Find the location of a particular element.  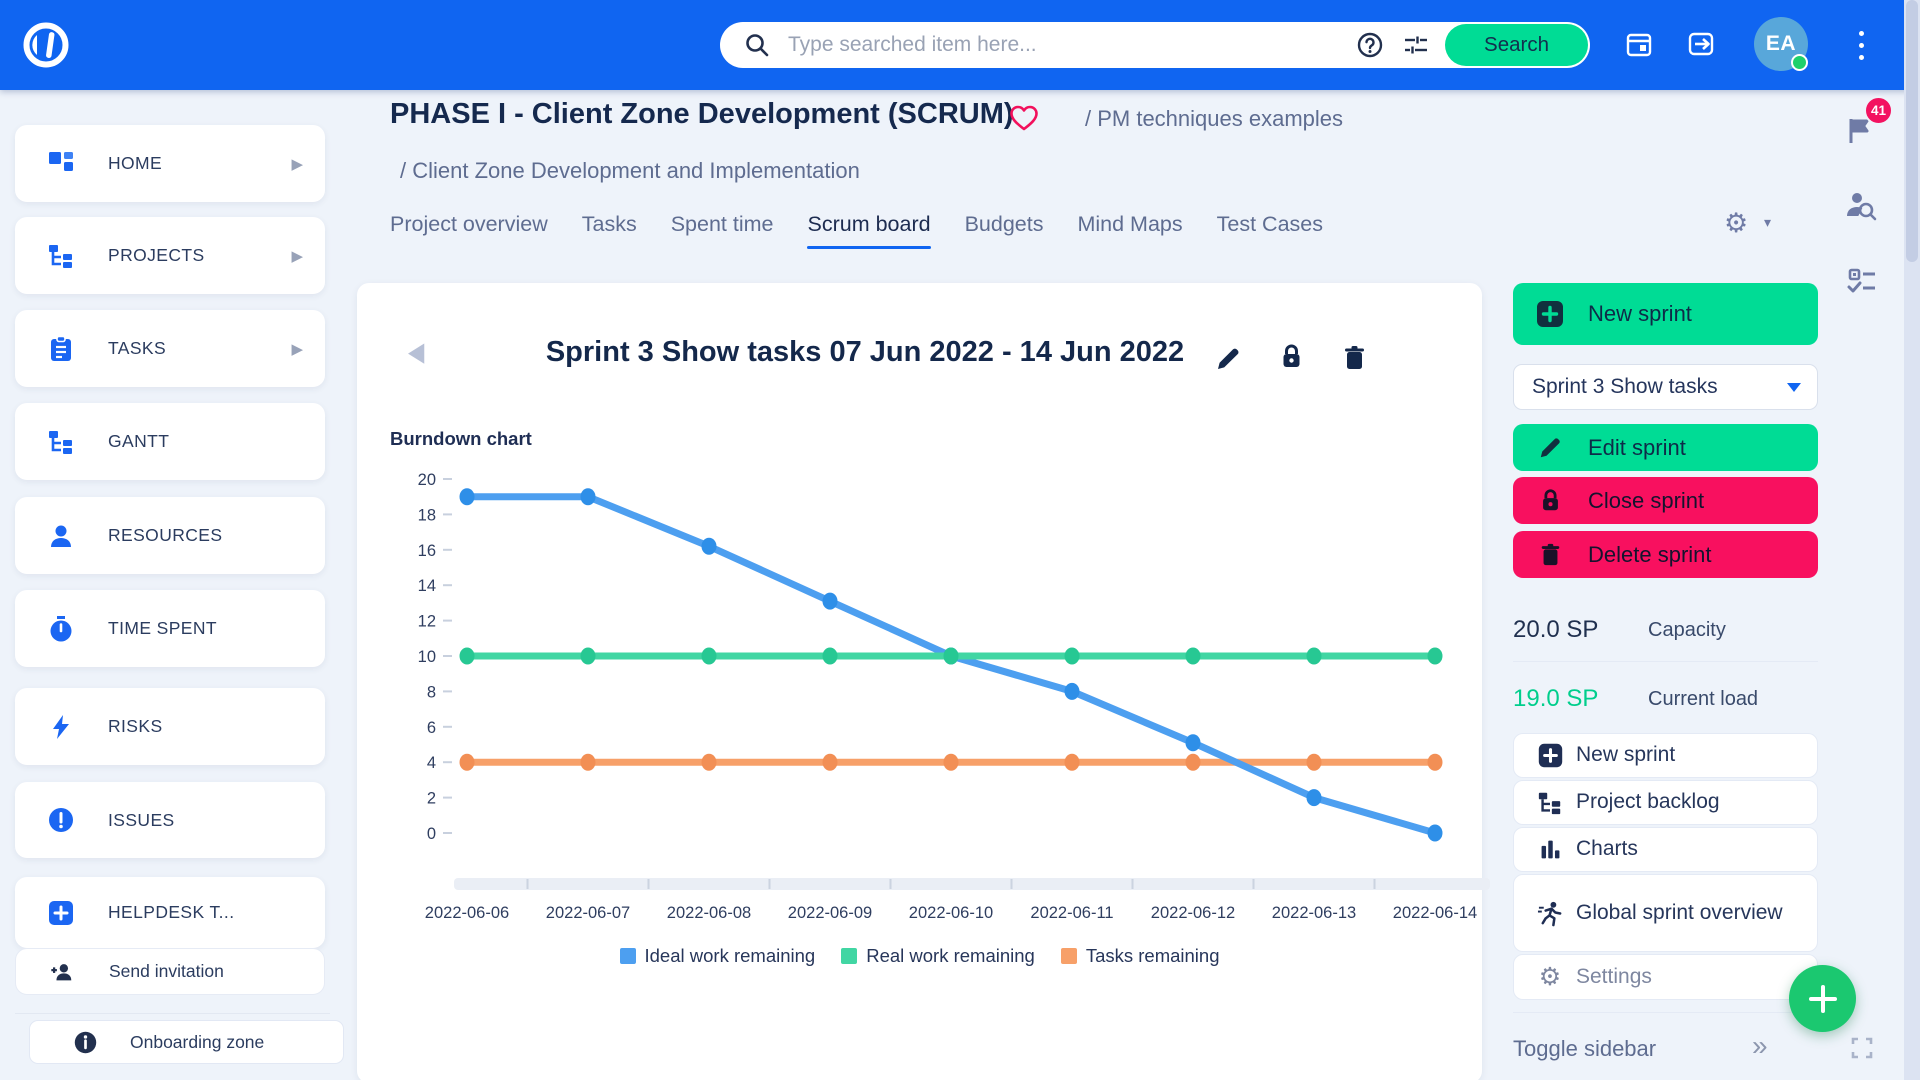

capacity-value: 20.0 SP is located at coordinates (1556, 629).